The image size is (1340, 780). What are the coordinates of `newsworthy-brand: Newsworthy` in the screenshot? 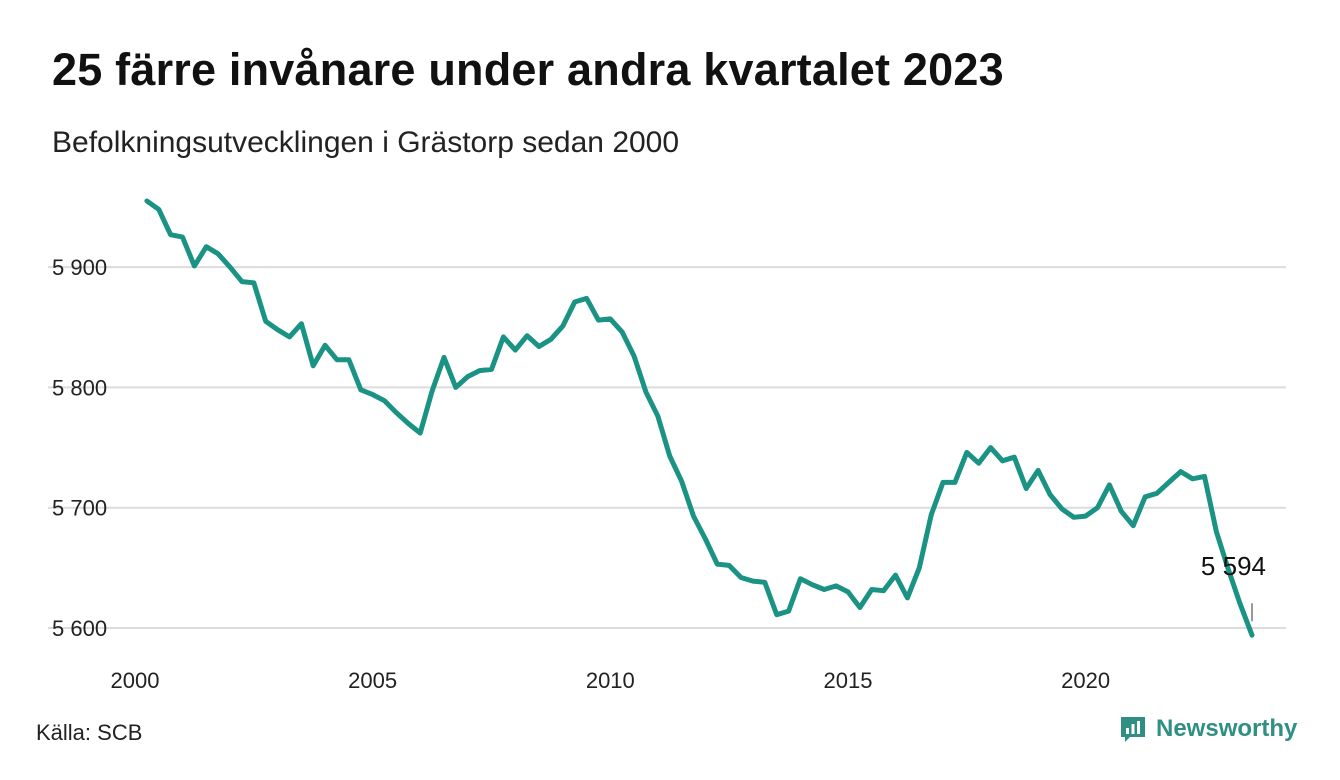 It's located at (1207, 729).